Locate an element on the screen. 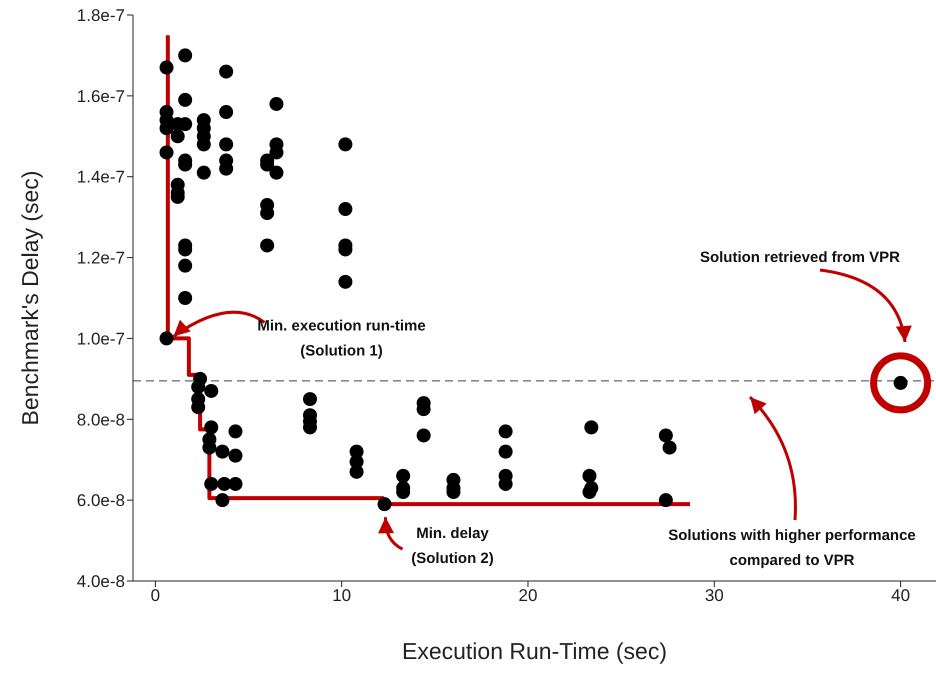 The height and width of the screenshot is (678, 936). y-tick-label: 1.2e-7 is located at coordinates (100, 258).